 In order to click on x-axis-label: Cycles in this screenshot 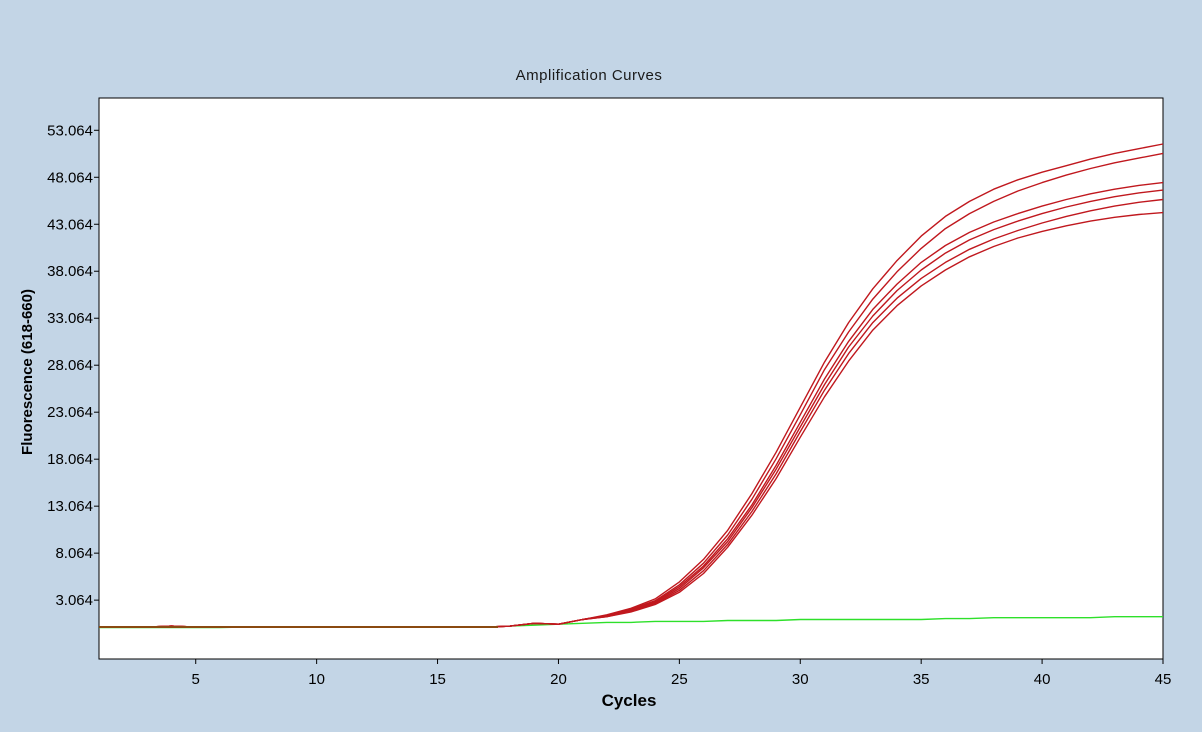, I will do `click(629, 700)`.